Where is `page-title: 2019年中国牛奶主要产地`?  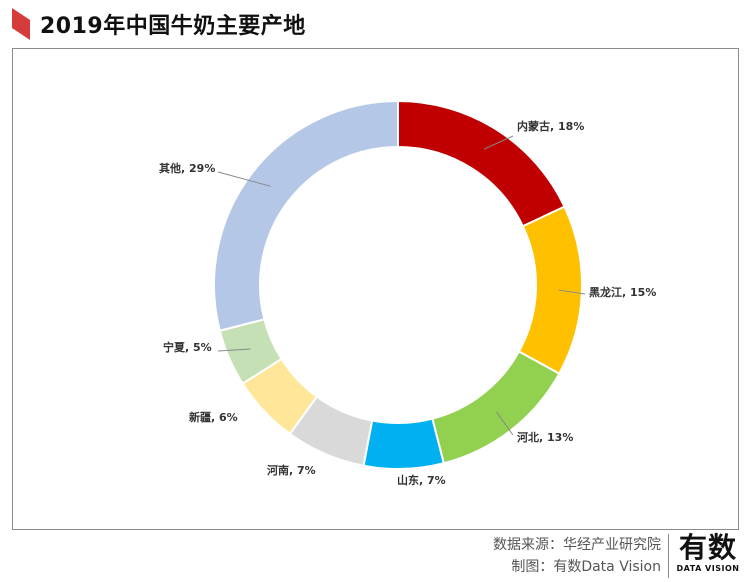 page-title: 2019年中国牛奶主要产地 is located at coordinates (173, 26).